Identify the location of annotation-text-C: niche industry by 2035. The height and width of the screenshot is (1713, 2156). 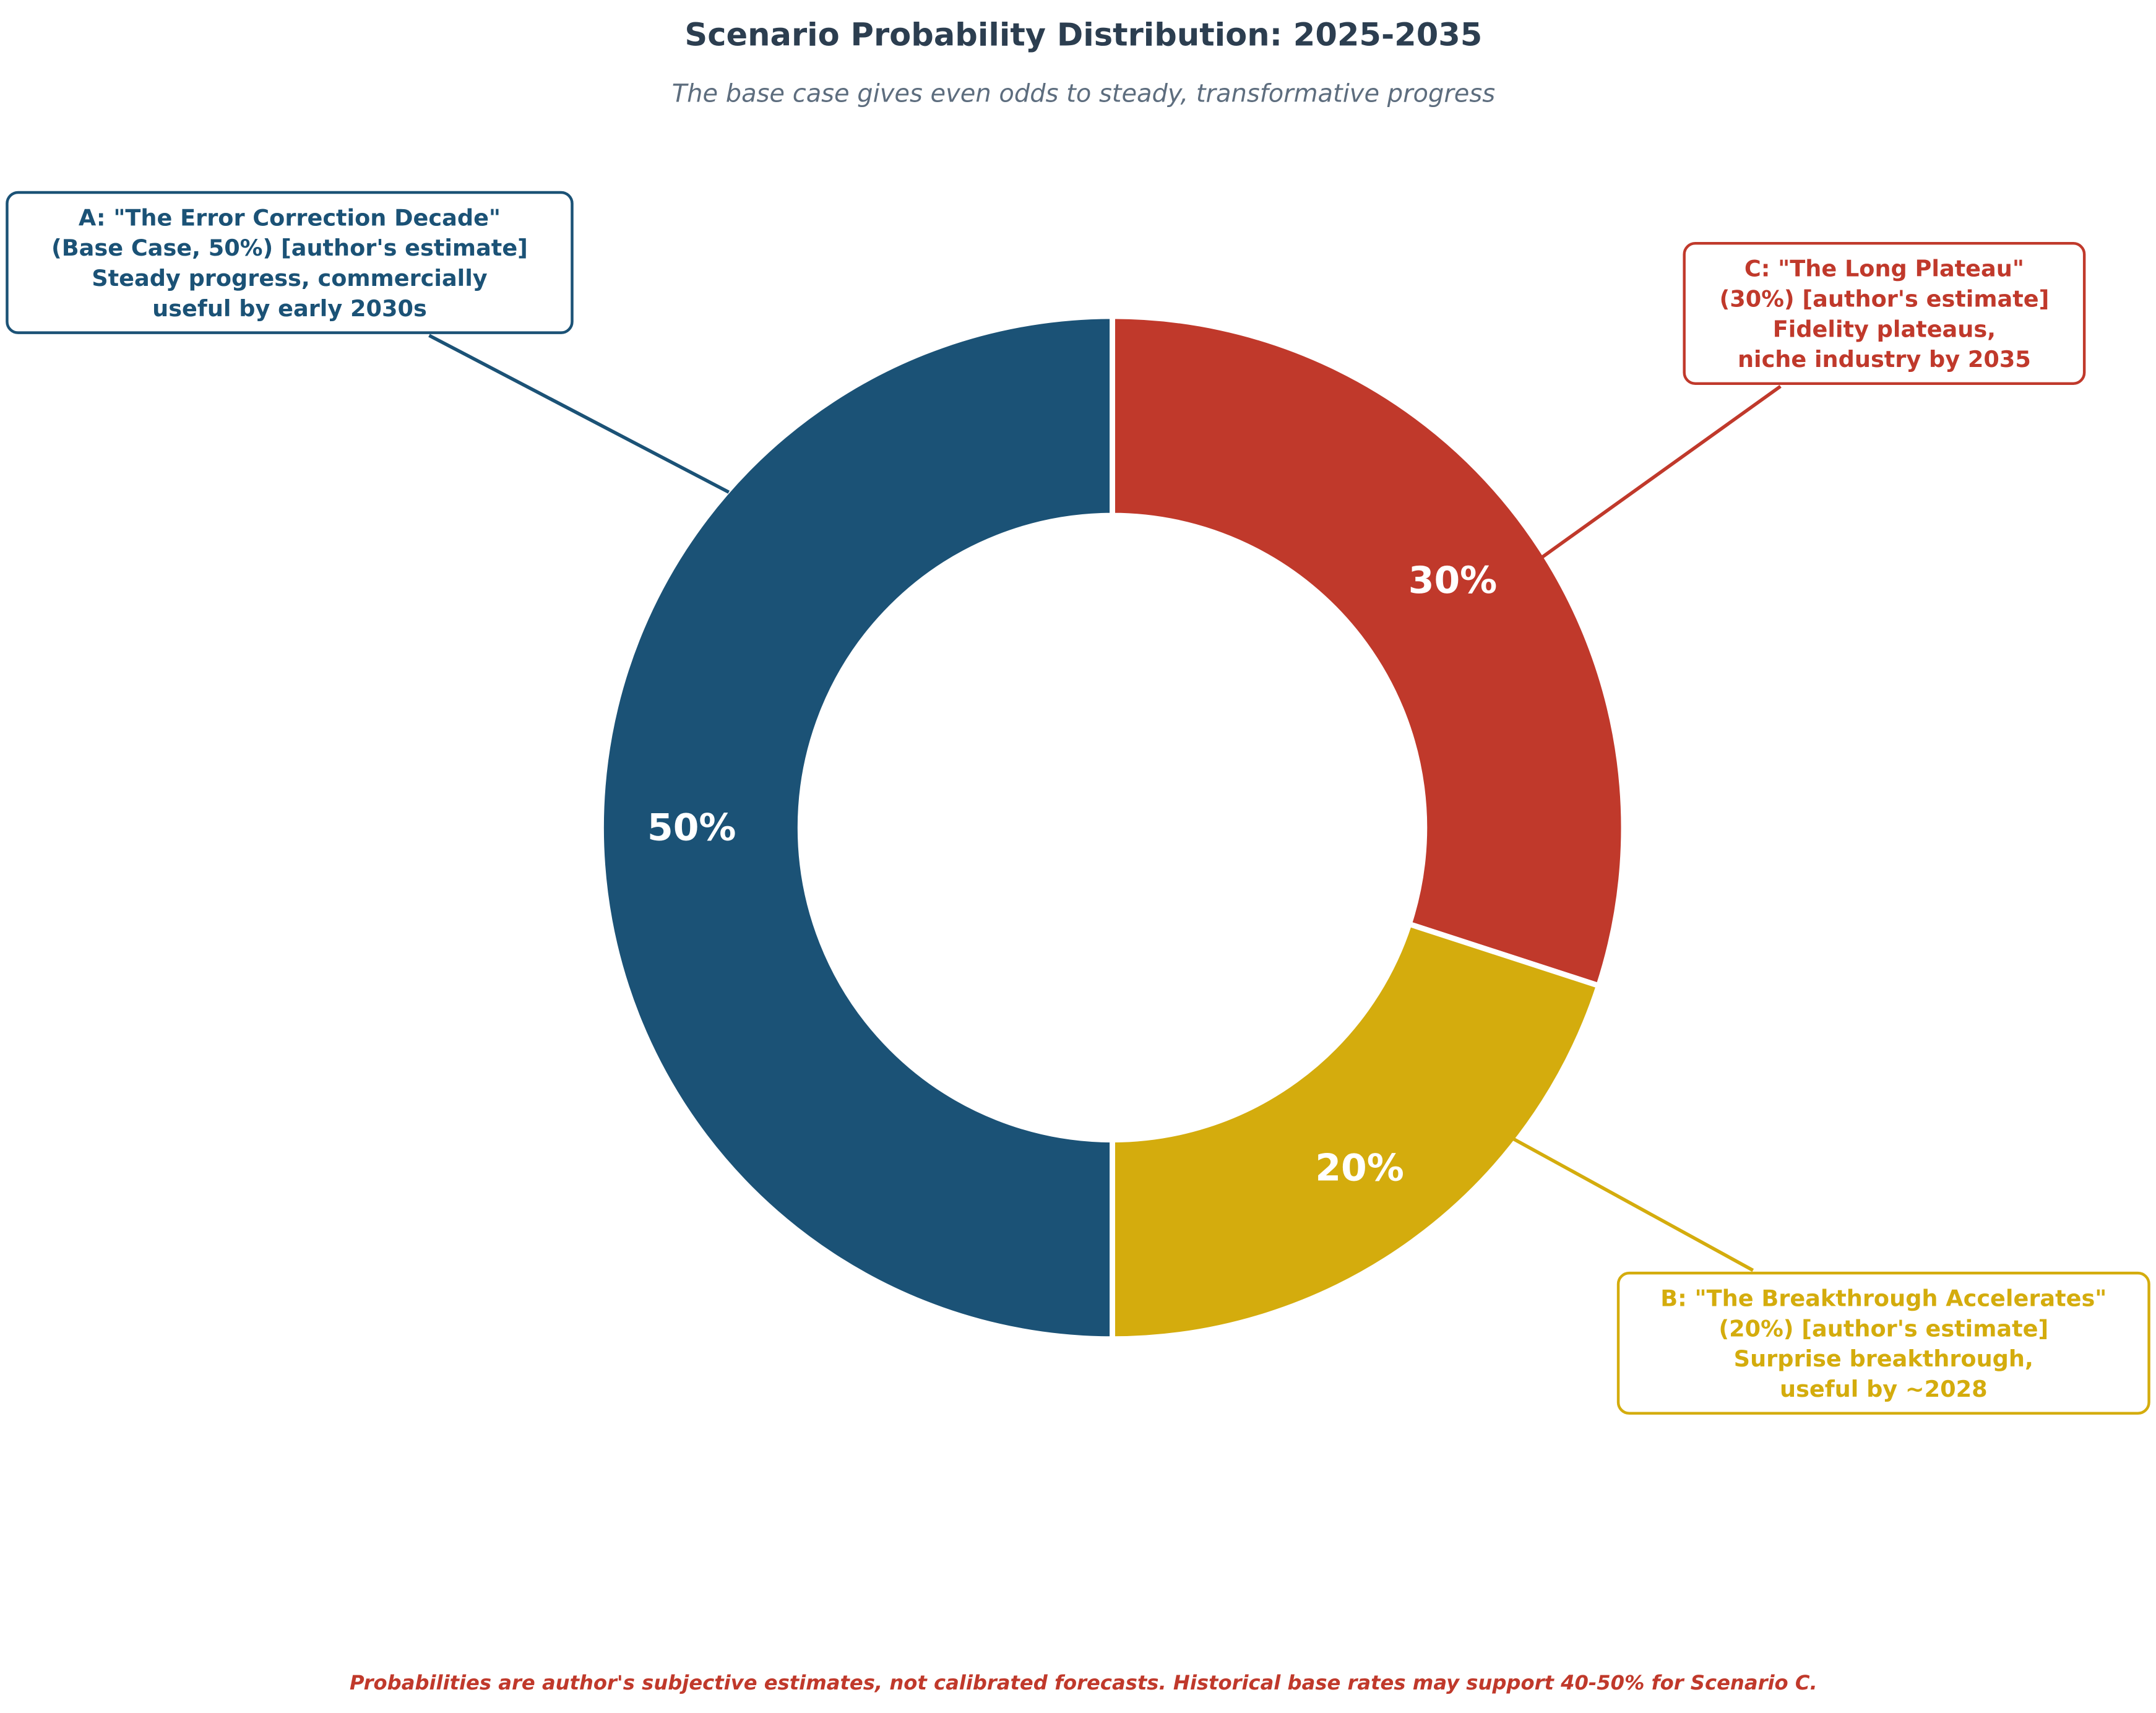
(1884, 359).